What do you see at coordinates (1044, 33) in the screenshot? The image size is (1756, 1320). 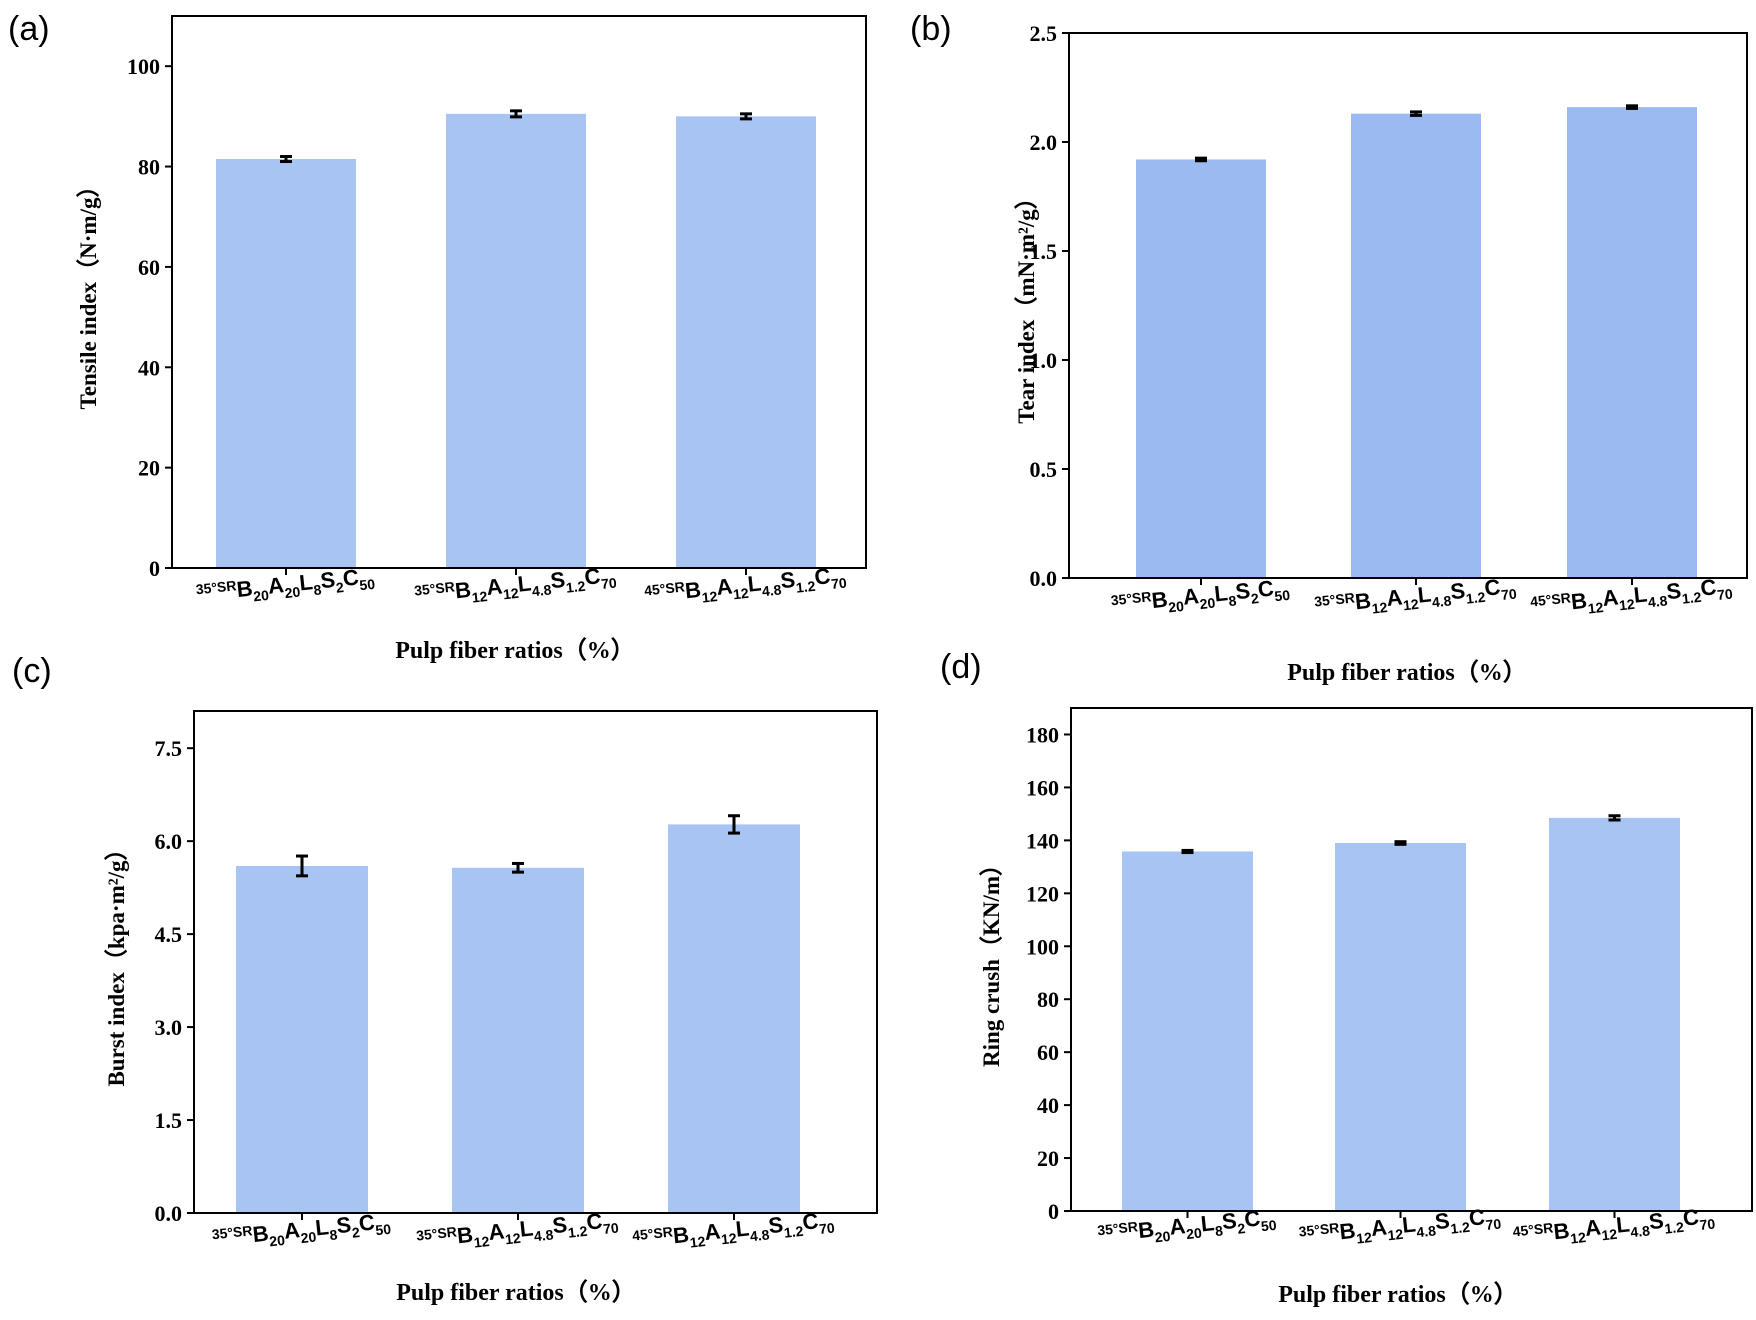 I see `y-tick-label: 2.5` at bounding box center [1044, 33].